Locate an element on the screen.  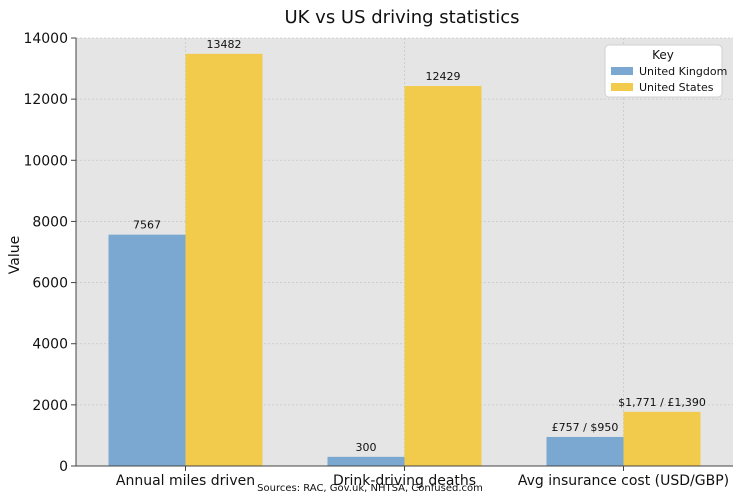
y-tick-label: 2000 is located at coordinates (50, 406).